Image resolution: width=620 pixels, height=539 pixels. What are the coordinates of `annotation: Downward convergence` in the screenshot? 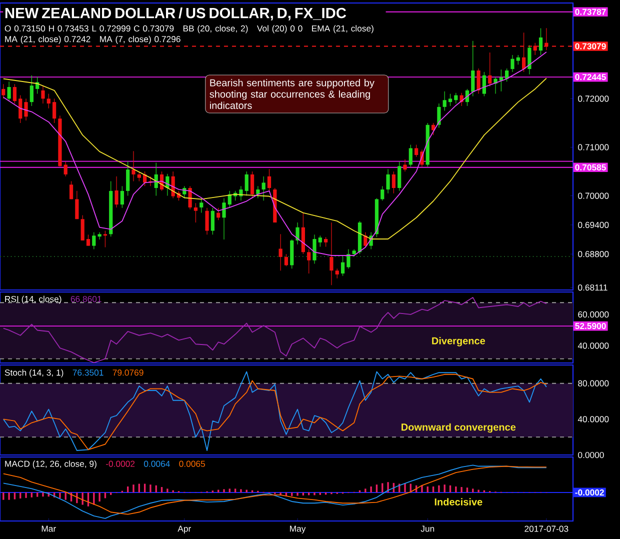 It's located at (459, 428).